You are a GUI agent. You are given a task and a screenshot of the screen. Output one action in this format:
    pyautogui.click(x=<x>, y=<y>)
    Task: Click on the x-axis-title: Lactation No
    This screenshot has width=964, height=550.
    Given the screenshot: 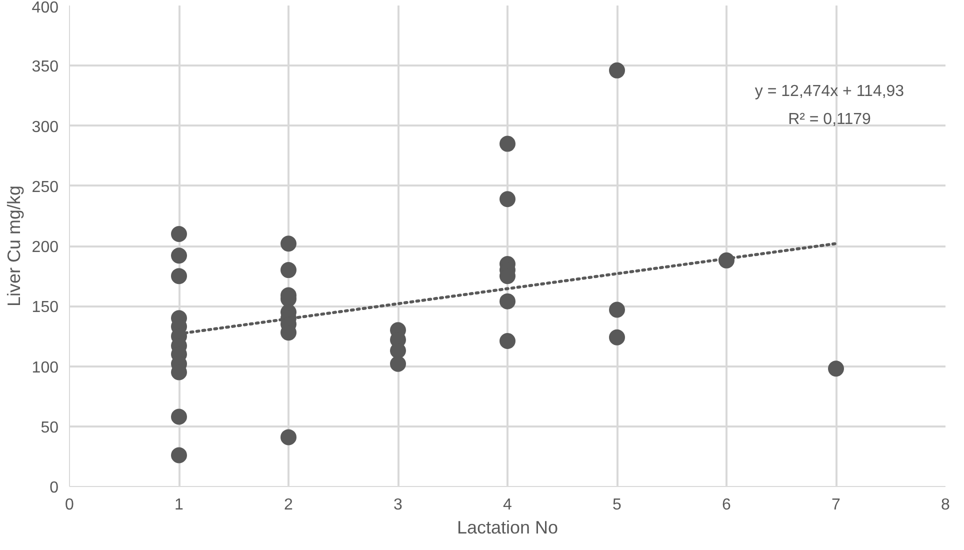 What is the action you would take?
    pyautogui.click(x=507, y=528)
    